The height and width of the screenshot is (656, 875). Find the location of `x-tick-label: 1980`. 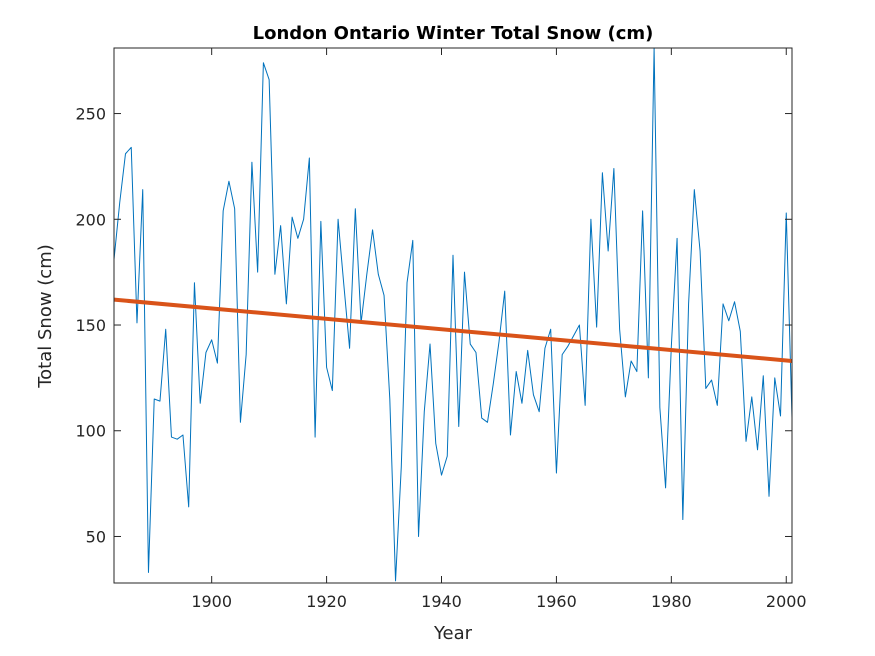

x-tick-label: 1980 is located at coordinates (671, 601).